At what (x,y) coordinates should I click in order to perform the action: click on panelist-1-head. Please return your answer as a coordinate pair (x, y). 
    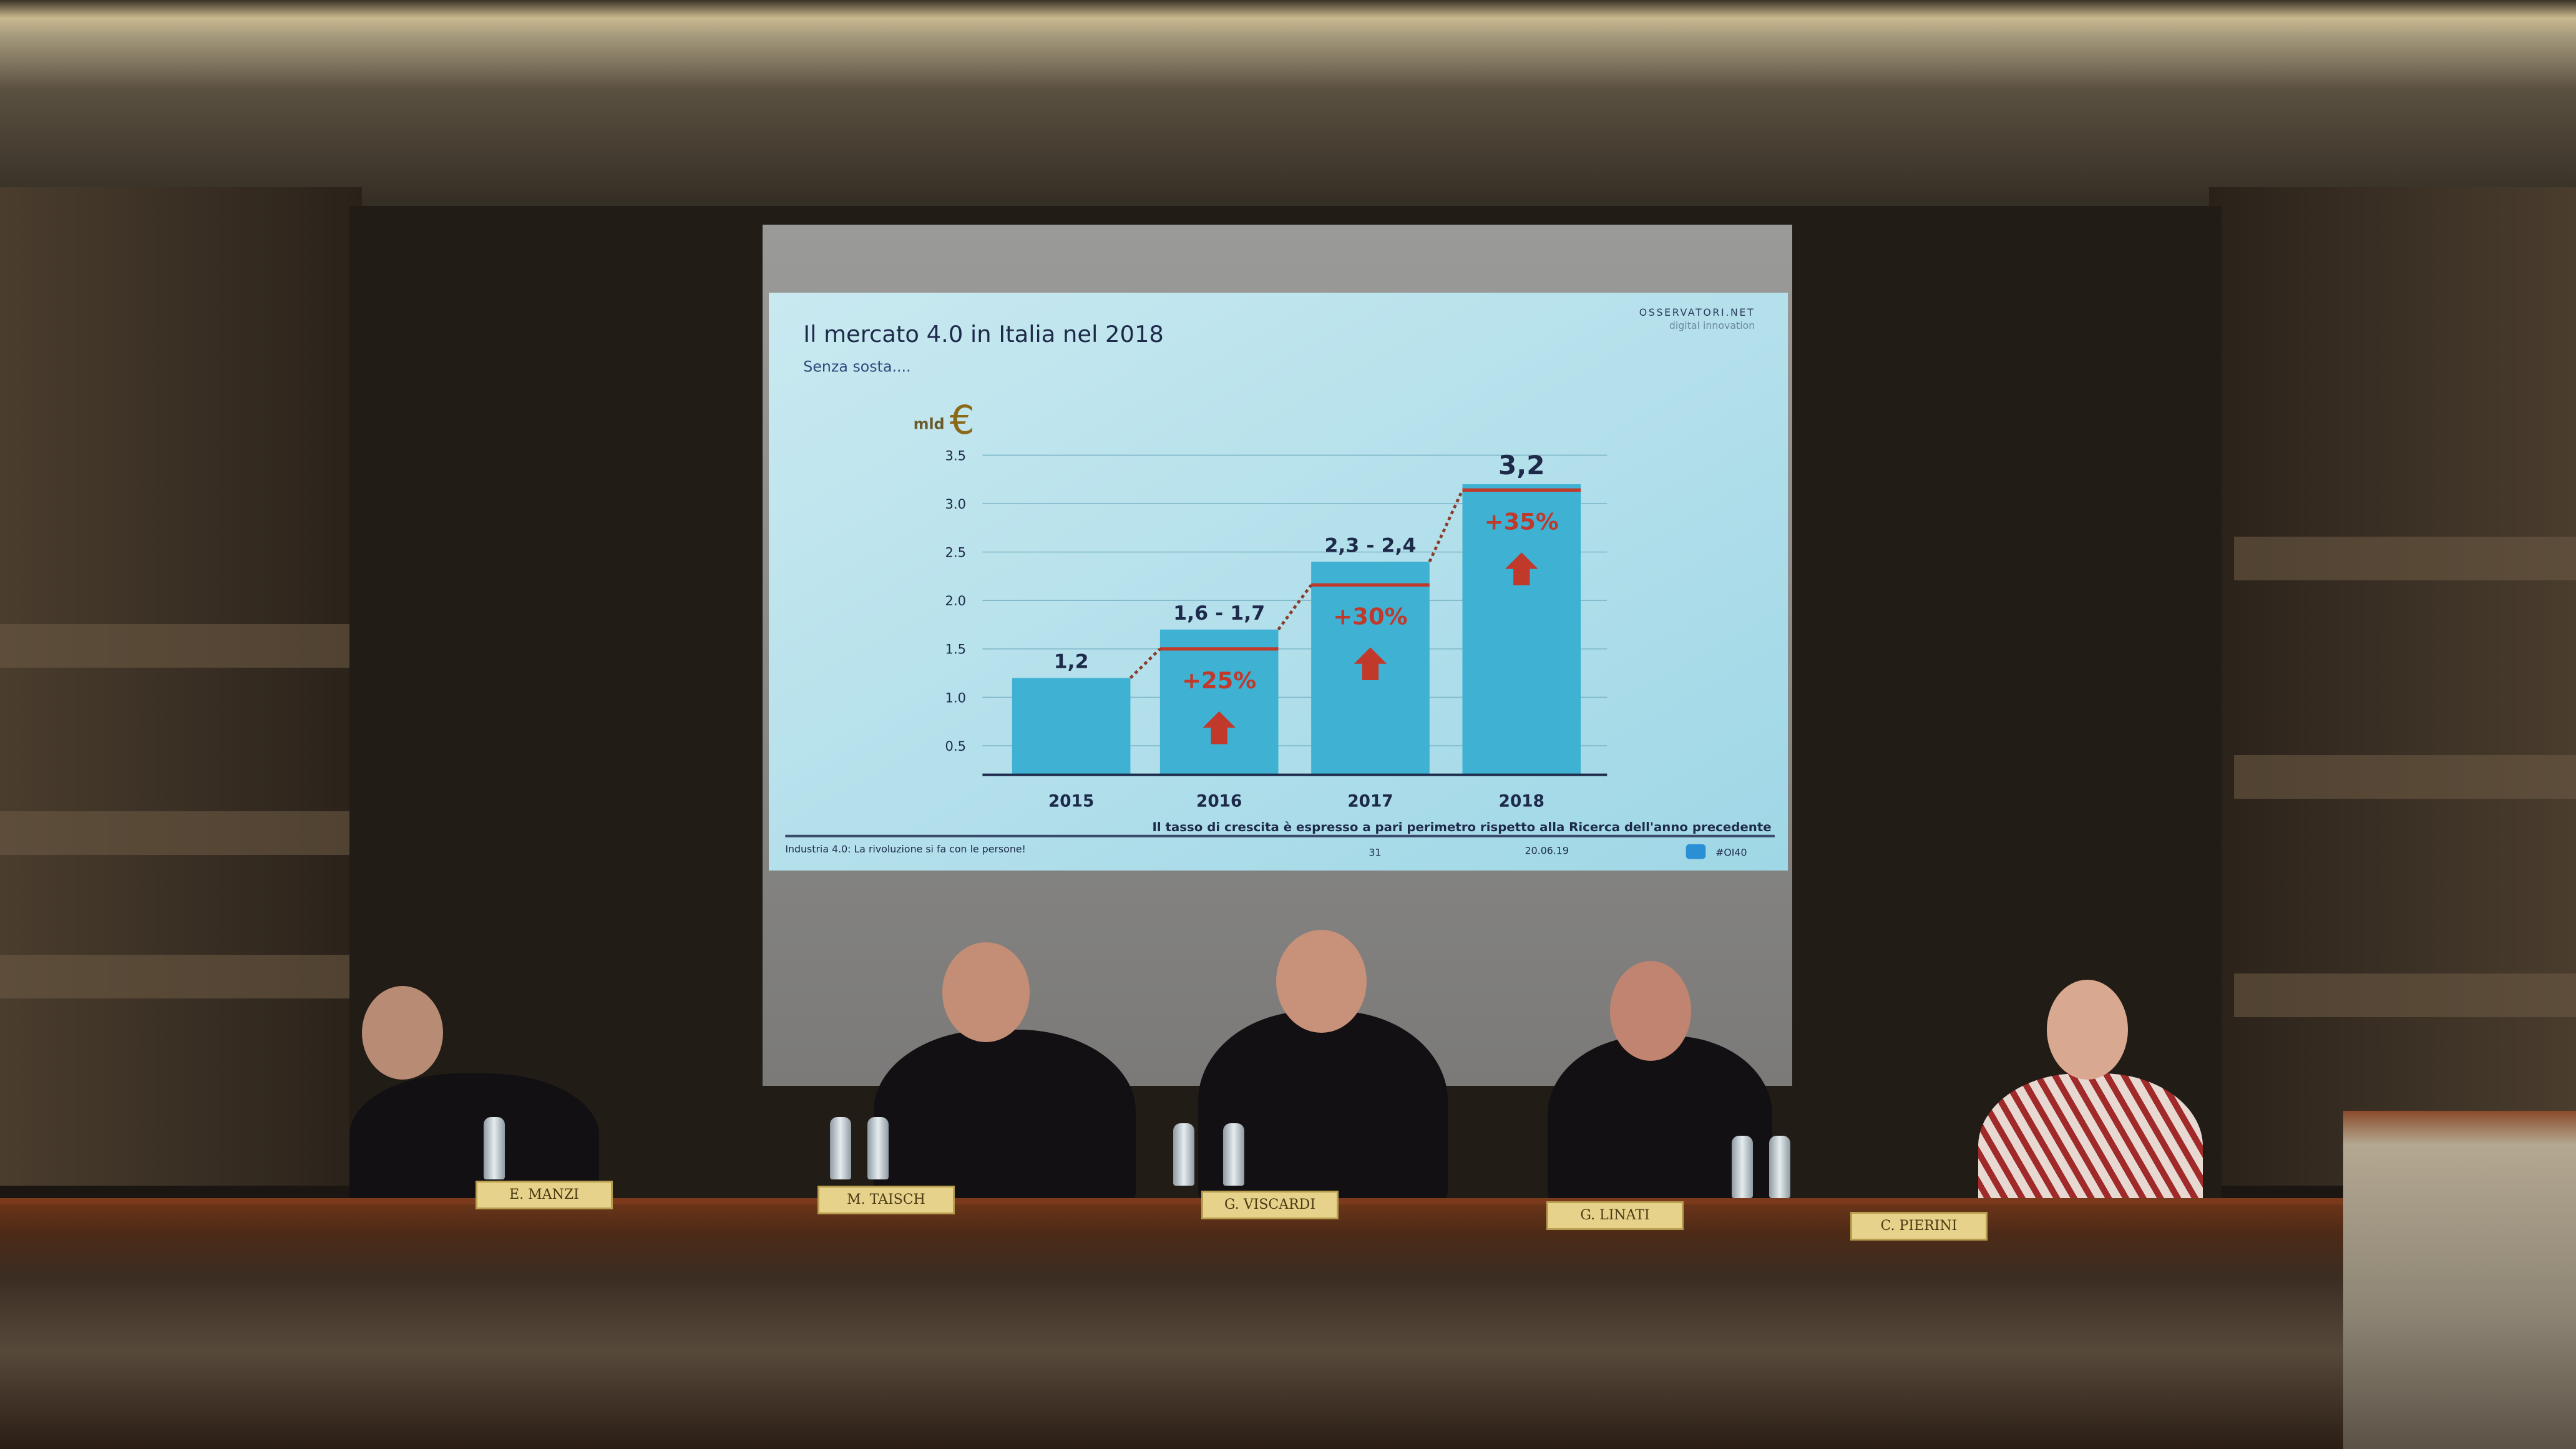
    Looking at the image, I should click on (402, 1033).